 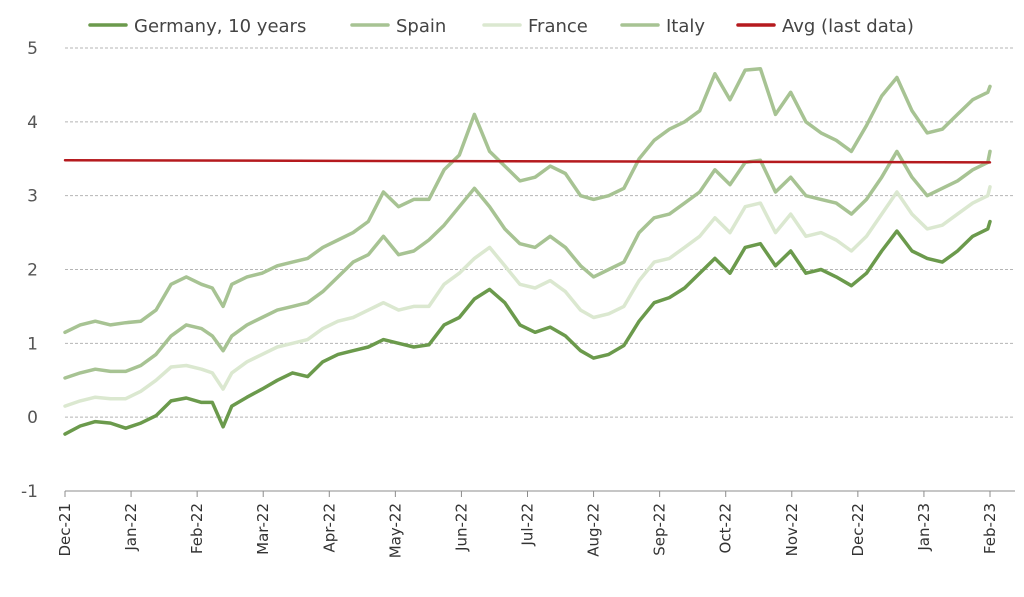 What do you see at coordinates (197, 528) in the screenshot?
I see `x-tick-label: Feb-22` at bounding box center [197, 528].